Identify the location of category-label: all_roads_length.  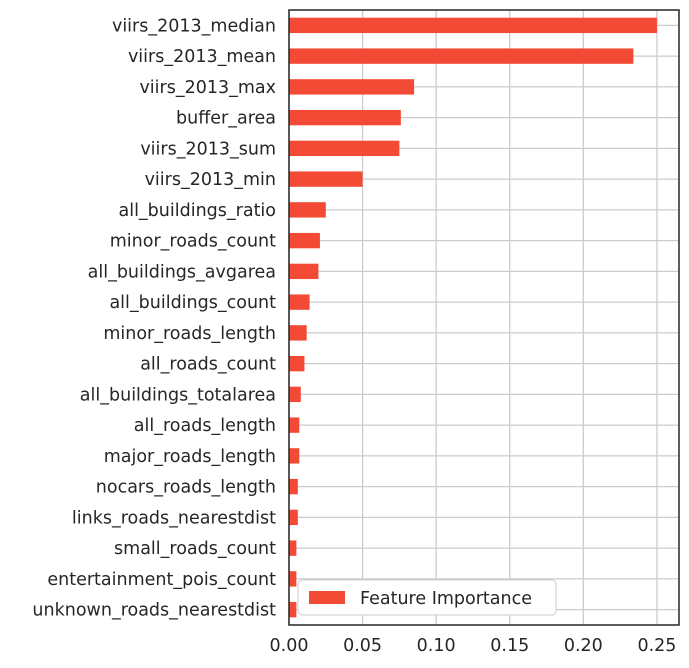
(205, 426).